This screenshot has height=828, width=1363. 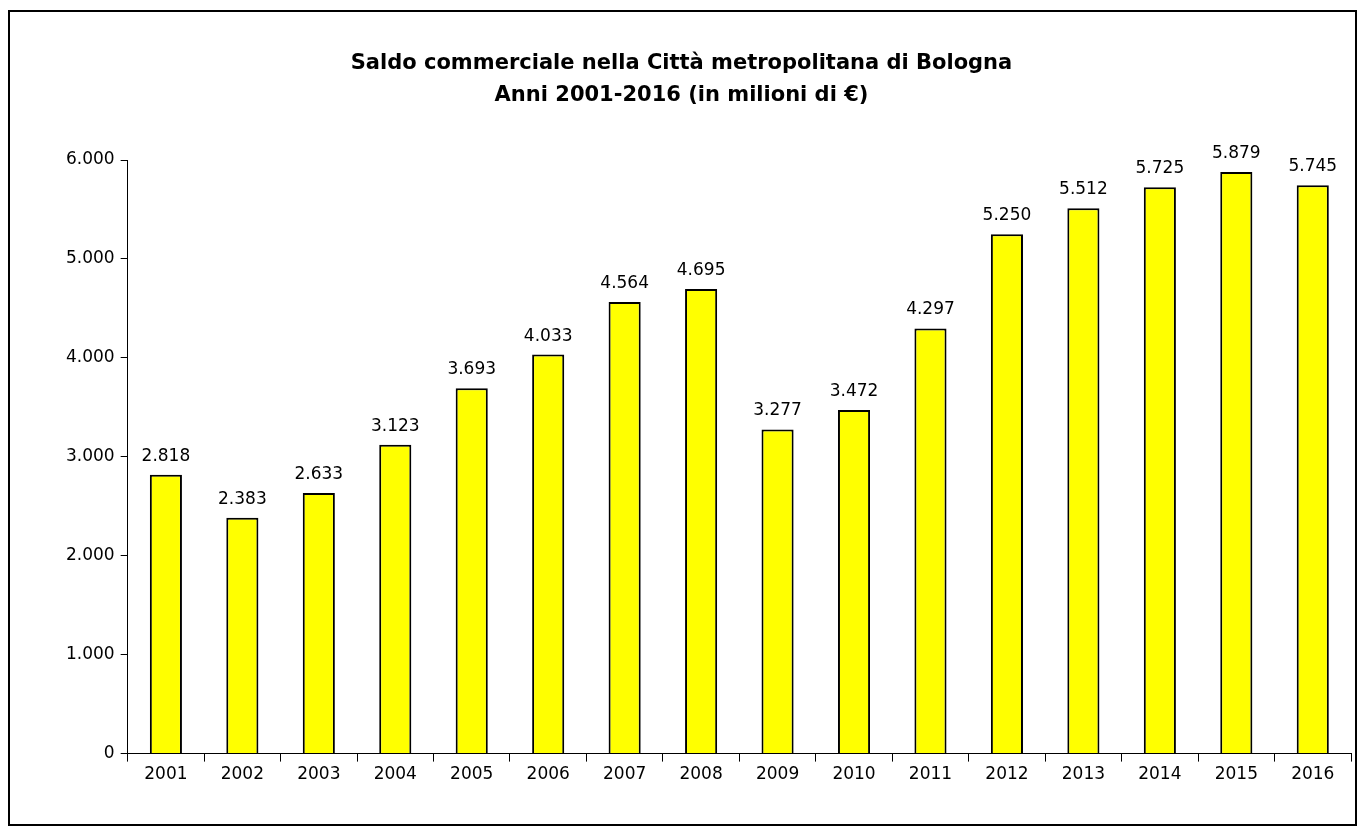 I want to click on y-tick-label: 5.000, so click(x=90, y=257).